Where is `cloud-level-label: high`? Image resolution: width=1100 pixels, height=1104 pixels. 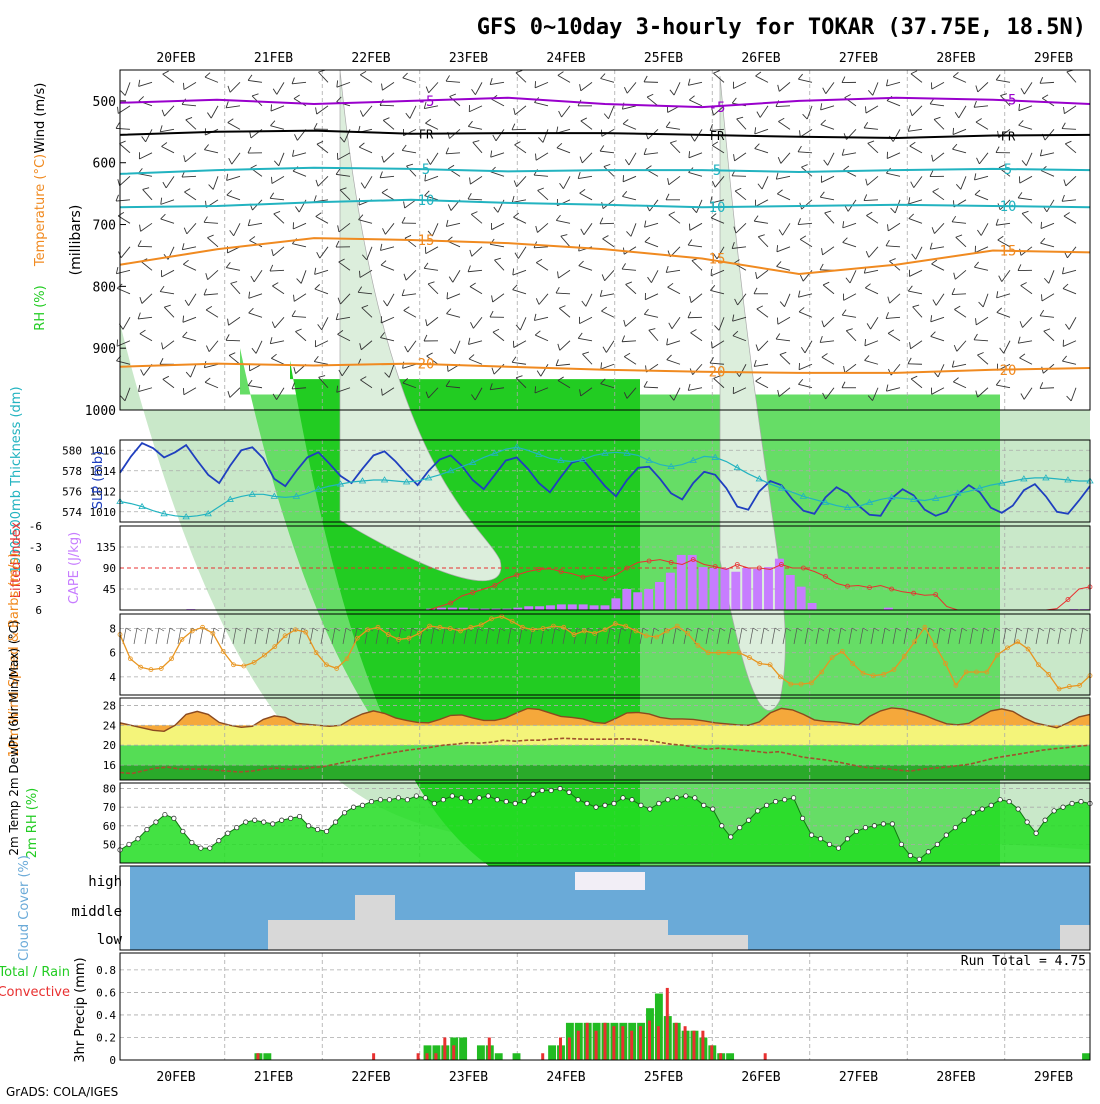
cloud-level-label: high is located at coordinates (105, 882).